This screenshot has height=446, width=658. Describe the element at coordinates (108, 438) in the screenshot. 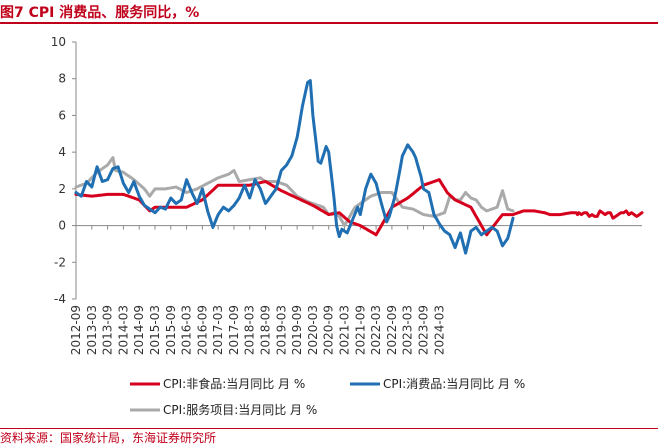

I see `source-note: 资料来源：国家统计局，东海证券研究所` at that location.